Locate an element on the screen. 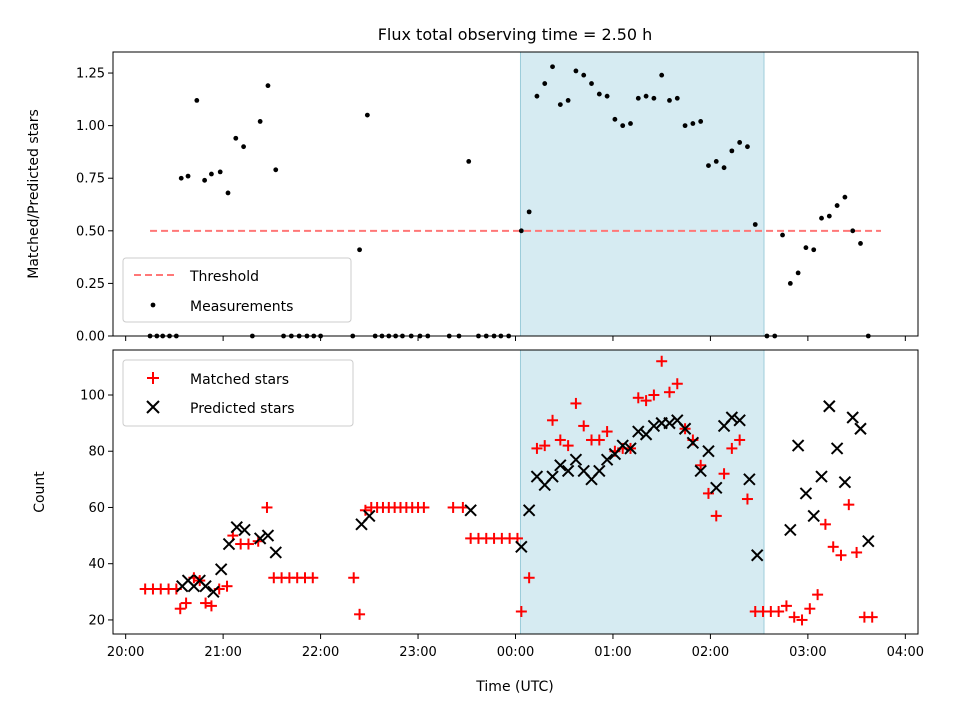 Image resolution: width=960 pixels, height=720 pixels. top-observing-window is located at coordinates (642, 194).